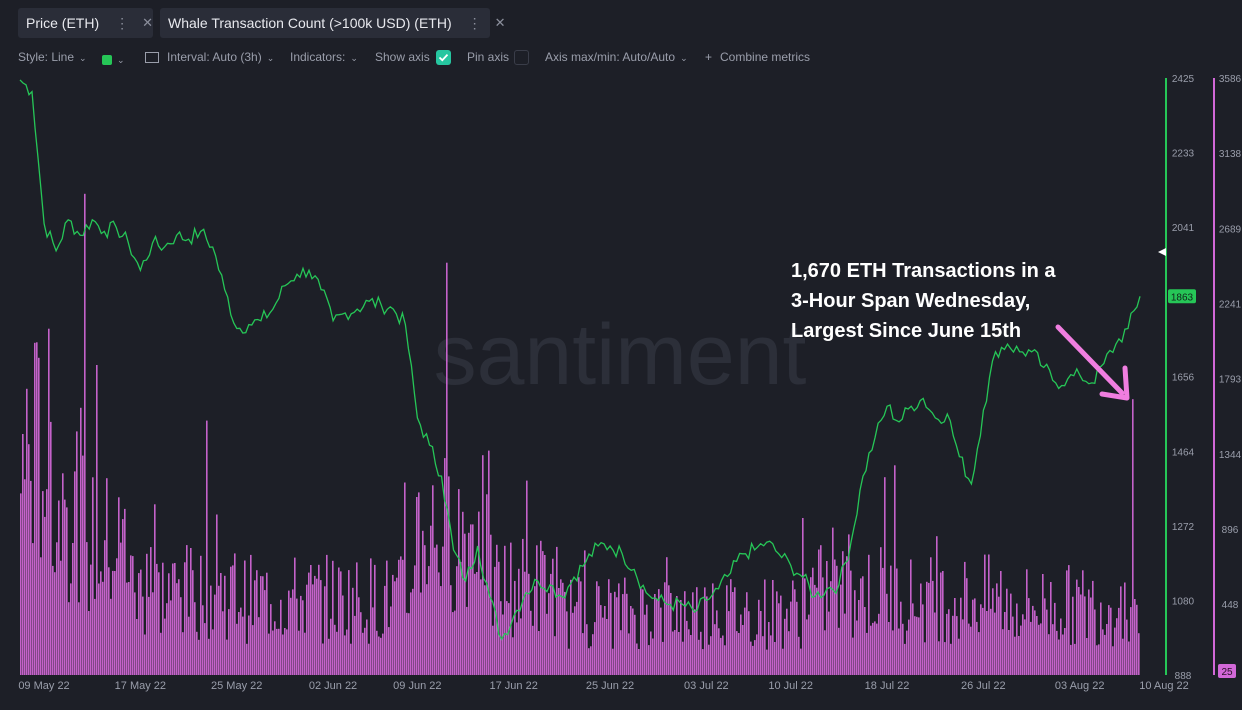  What do you see at coordinates (1230, 530) in the screenshot?
I see `whale-tick-label: 896` at bounding box center [1230, 530].